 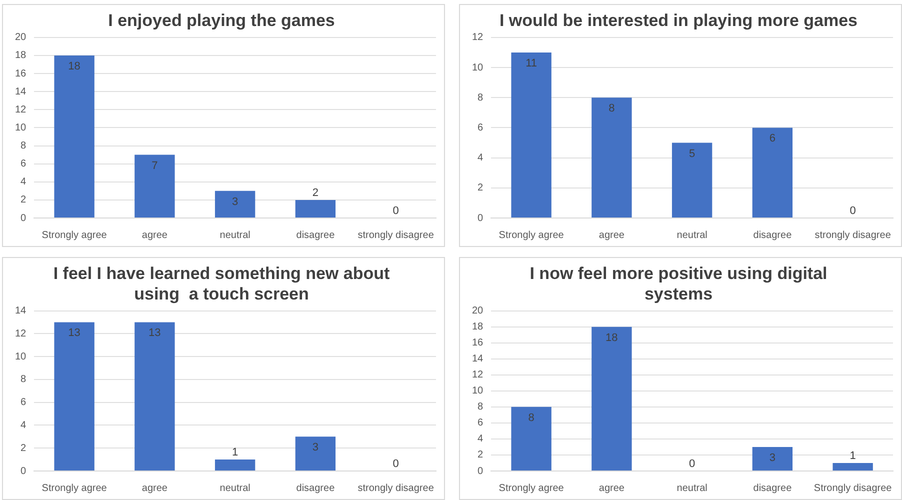 What do you see at coordinates (772, 138) in the screenshot?
I see `data-label: 6` at bounding box center [772, 138].